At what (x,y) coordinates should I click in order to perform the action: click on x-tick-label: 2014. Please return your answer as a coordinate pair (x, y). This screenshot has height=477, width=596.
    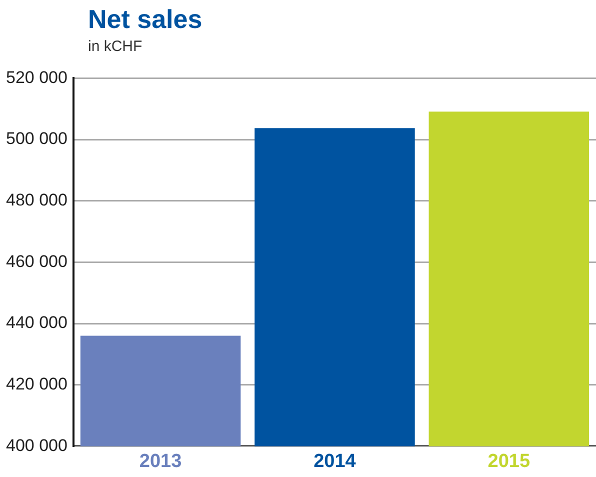
    Looking at the image, I should click on (335, 461).